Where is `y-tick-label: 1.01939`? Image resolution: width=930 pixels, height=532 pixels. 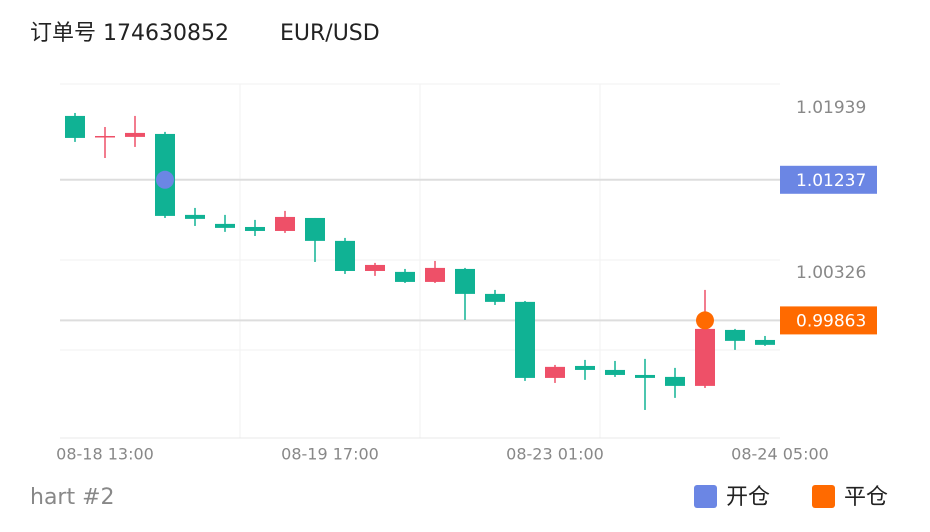 y-tick-label: 1.01939 is located at coordinates (831, 108).